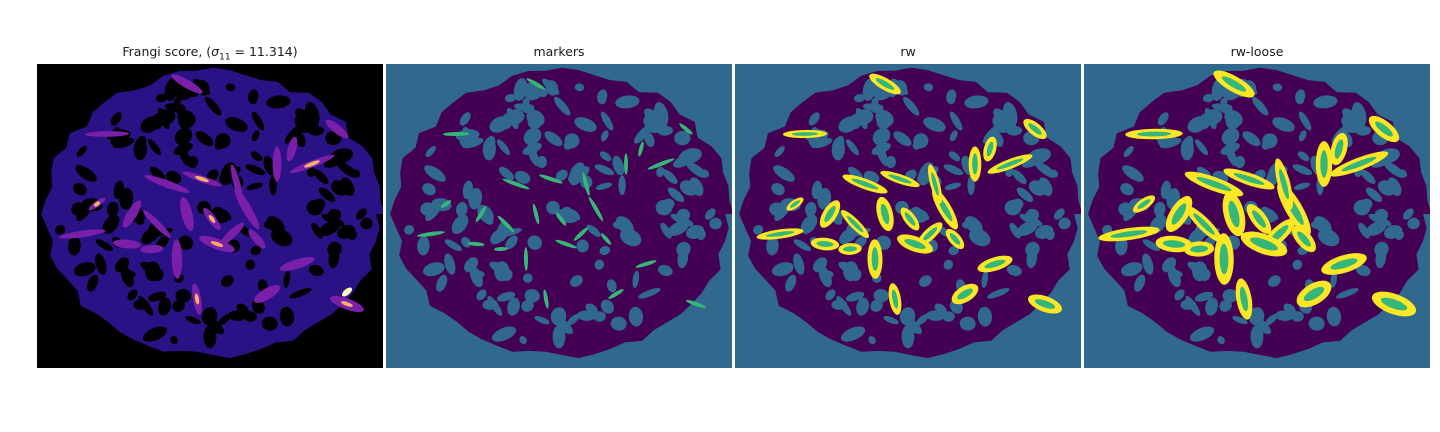  What do you see at coordinates (908, 51) in the screenshot?
I see `panel-title-rw: rw` at bounding box center [908, 51].